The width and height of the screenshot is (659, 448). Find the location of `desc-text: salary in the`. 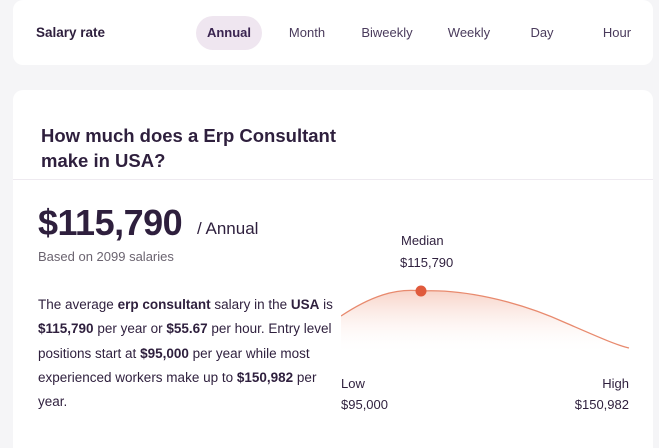

desc-text: salary in the is located at coordinates (250, 304).